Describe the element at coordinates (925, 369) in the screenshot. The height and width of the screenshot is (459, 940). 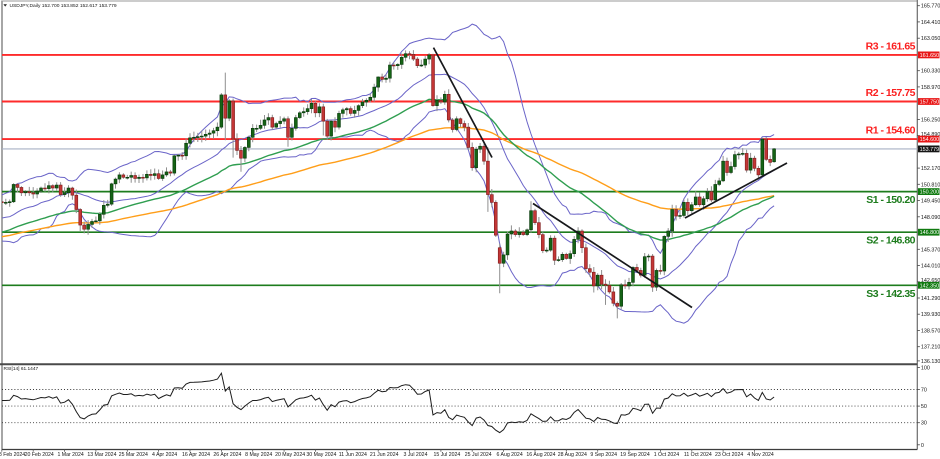
I see `svg-text: 100` at that location.